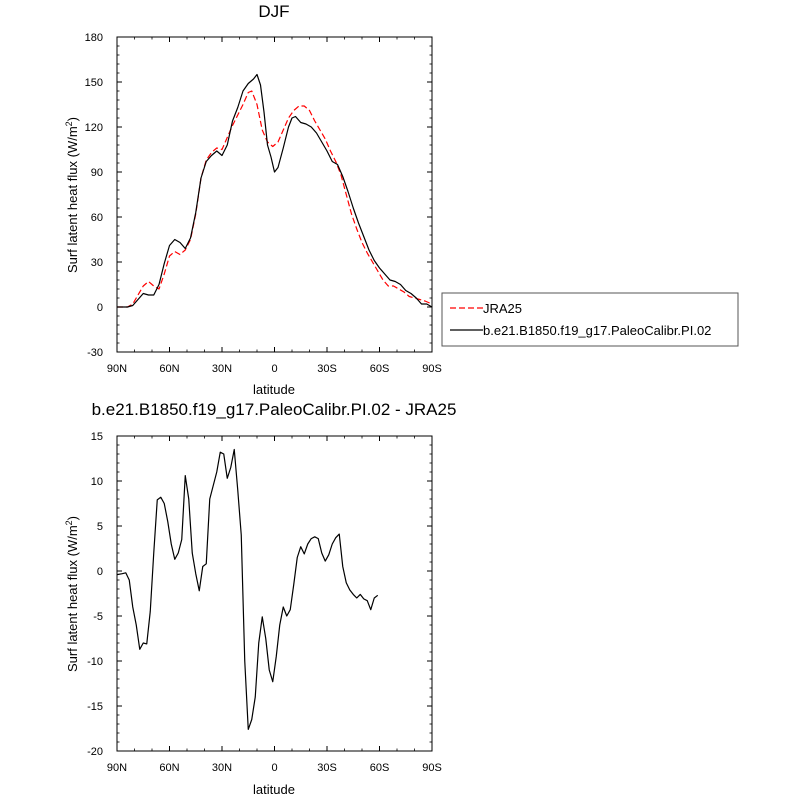  Describe the element at coordinates (97, 263) in the screenshot. I see `top-y-tick-label: 30` at that location.